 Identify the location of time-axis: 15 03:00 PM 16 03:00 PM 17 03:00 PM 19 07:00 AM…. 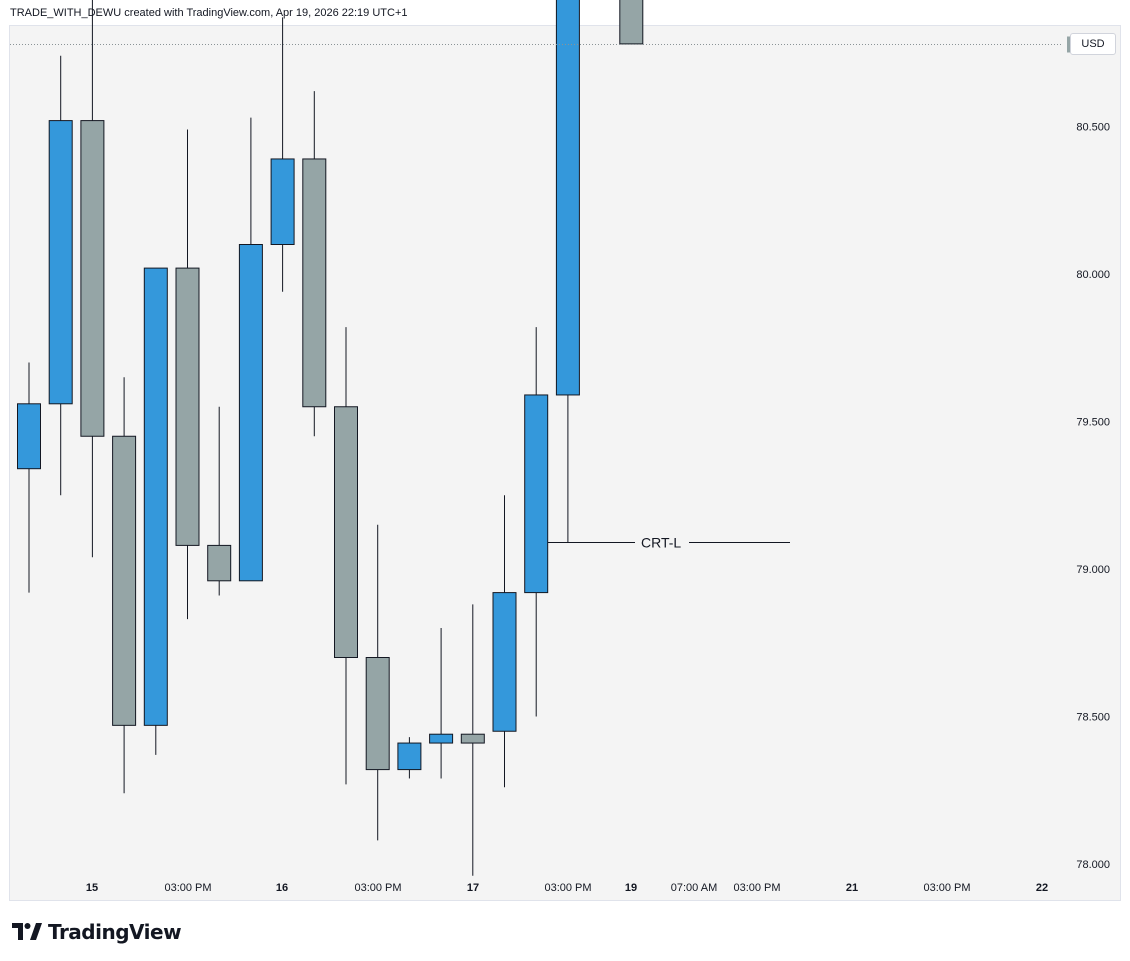
(567, 888).